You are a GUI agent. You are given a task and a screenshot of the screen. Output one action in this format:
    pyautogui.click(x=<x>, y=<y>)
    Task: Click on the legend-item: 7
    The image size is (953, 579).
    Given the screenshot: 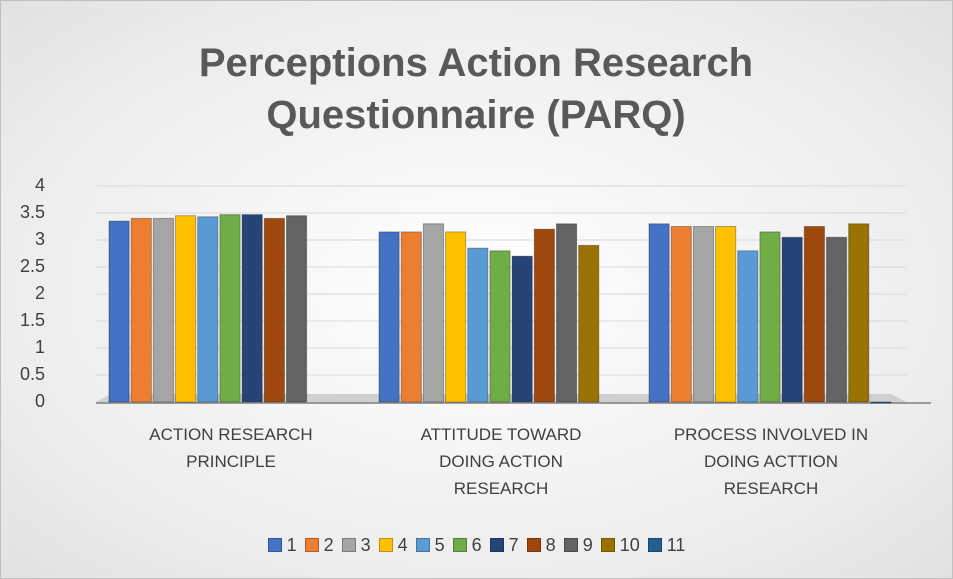 What is the action you would take?
    pyautogui.click(x=504, y=545)
    